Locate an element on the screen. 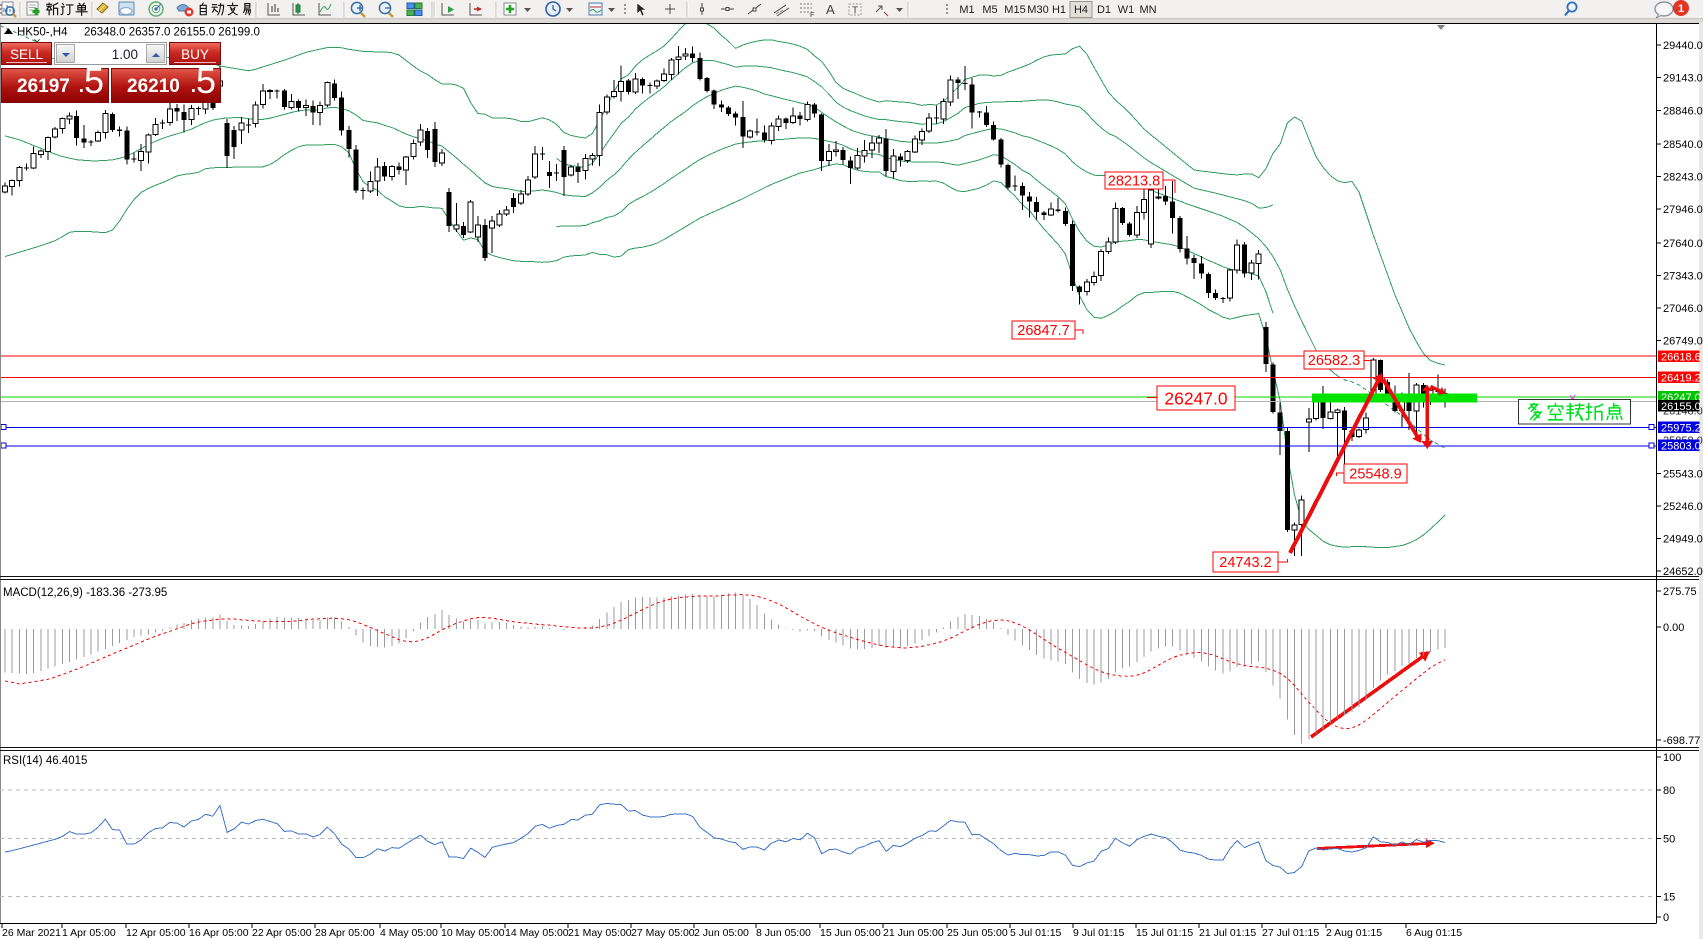  svg-text: 28540.0 is located at coordinates (1683, 145).